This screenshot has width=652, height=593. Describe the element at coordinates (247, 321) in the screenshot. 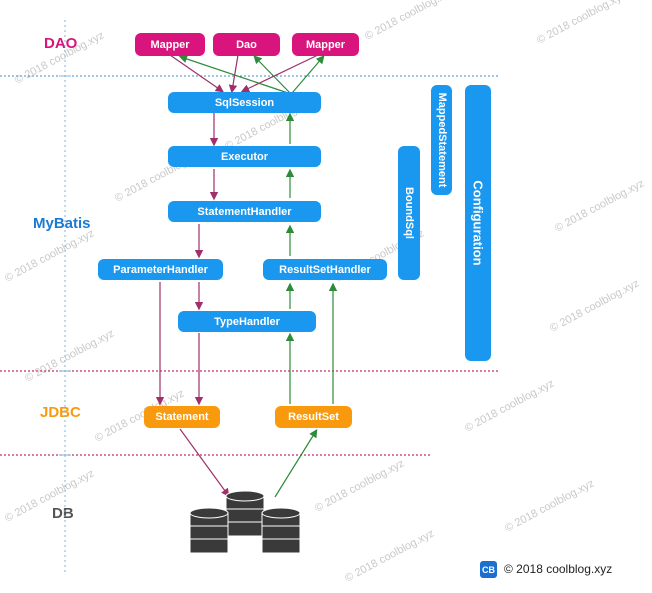

I see `typehandler-box: TypeHandler` at that location.